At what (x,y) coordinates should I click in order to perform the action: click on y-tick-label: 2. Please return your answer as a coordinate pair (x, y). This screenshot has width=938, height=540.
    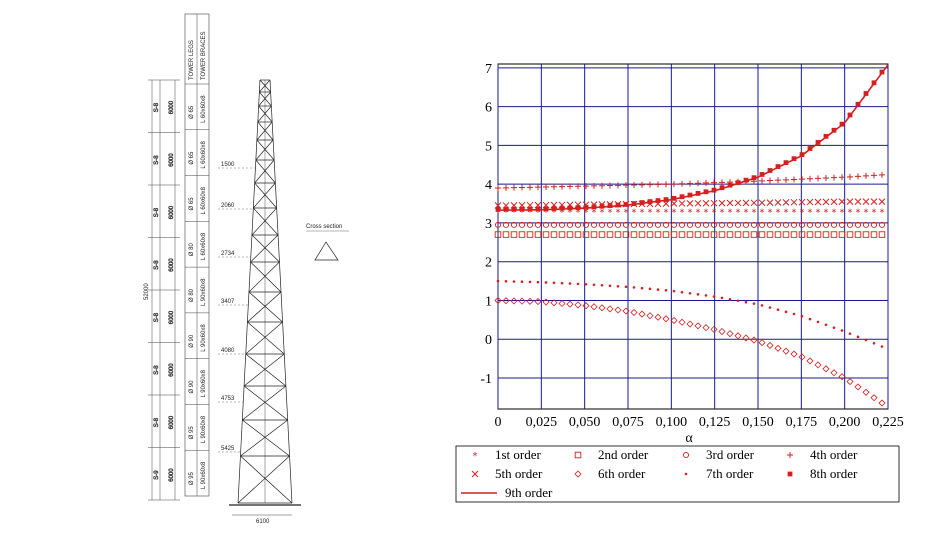
    Looking at the image, I should click on (488, 263).